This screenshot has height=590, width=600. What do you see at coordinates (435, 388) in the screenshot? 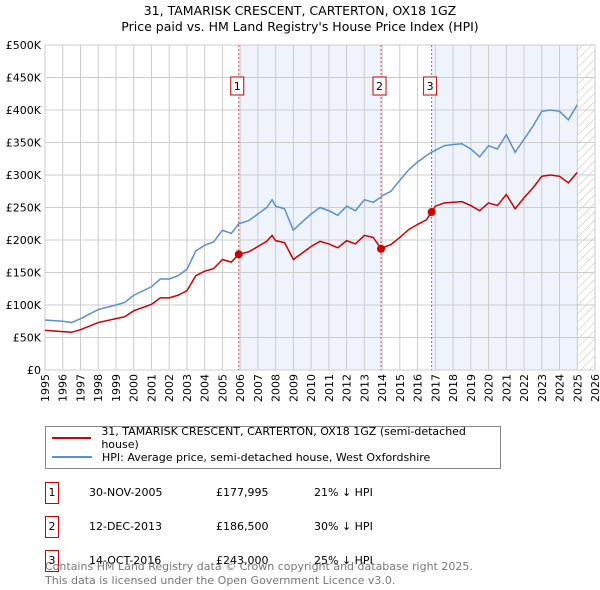
I see `x-tick-label: 2017` at bounding box center [435, 388].